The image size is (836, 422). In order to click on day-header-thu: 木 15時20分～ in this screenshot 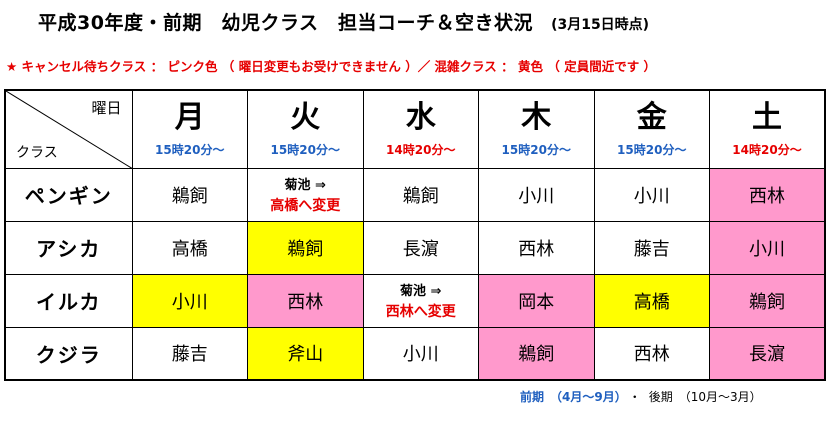, I will do `click(536, 129)`.